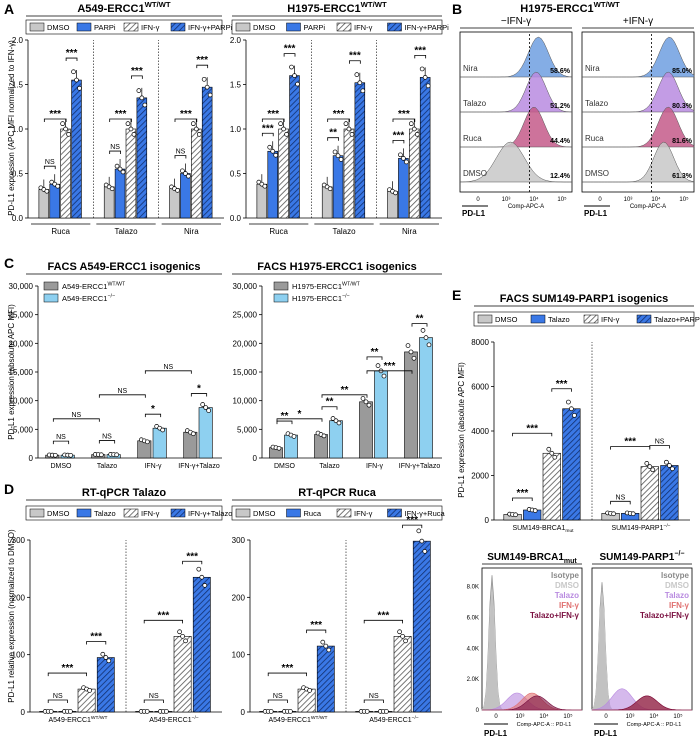 The width and height of the screenshot is (700, 740). Describe the element at coordinates (487, 520) in the screenshot. I see `panel-e-tick-label: 0` at that location.